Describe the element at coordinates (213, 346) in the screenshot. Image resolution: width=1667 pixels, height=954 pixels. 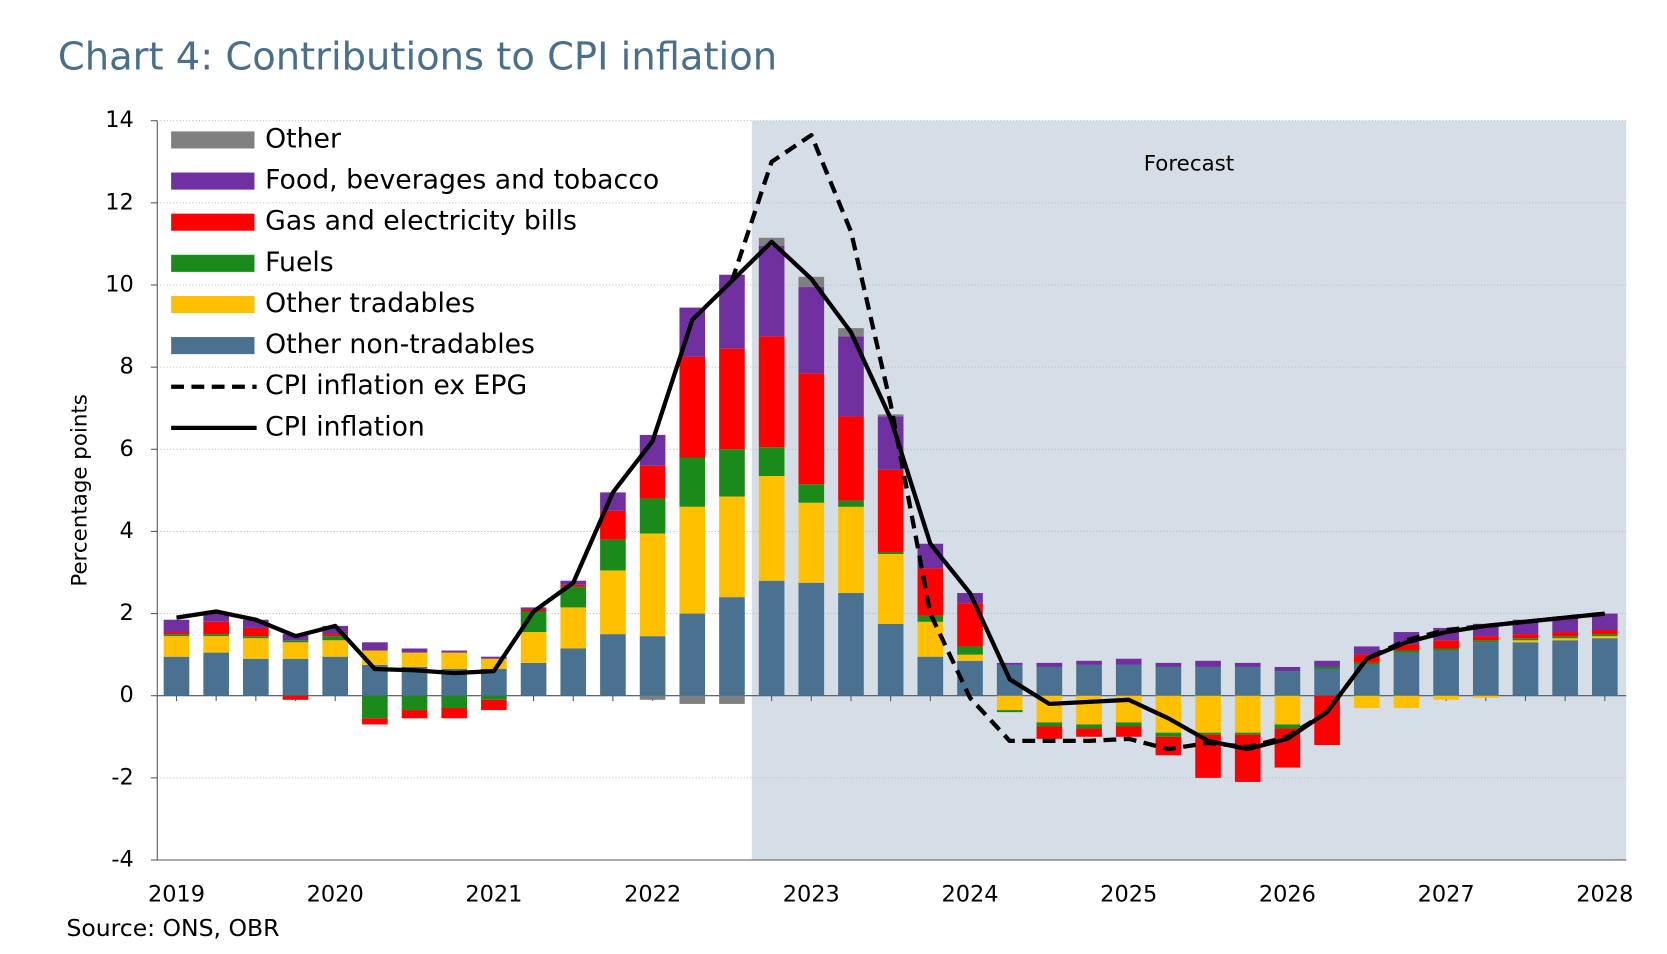
I see `legend-swatch` at that location.